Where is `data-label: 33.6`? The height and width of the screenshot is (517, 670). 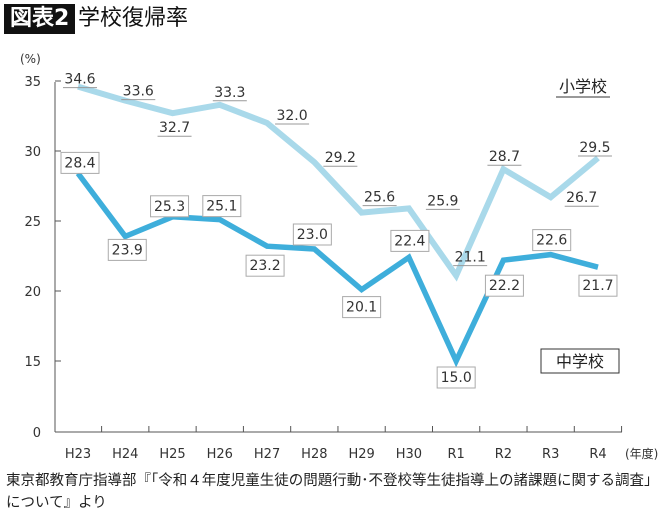 data-label: 33.6 is located at coordinates (138, 92).